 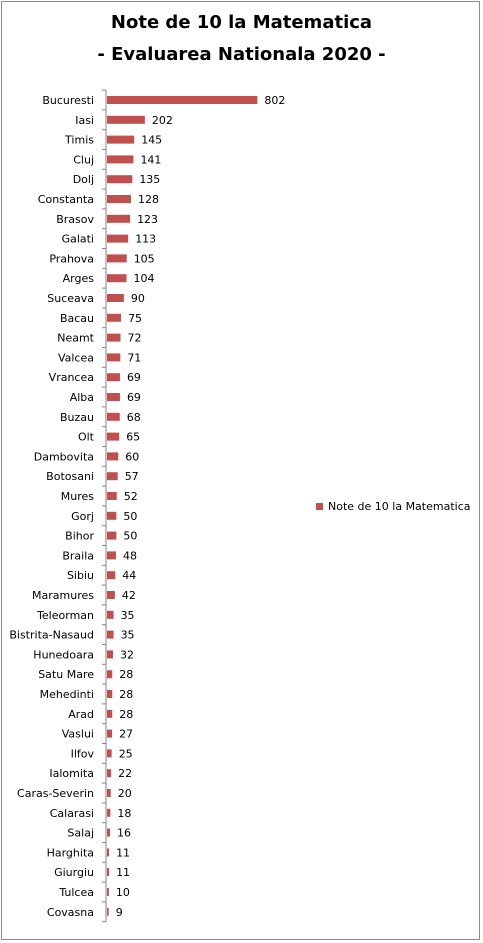 I want to click on category-label: Iasi, so click(x=84, y=120).